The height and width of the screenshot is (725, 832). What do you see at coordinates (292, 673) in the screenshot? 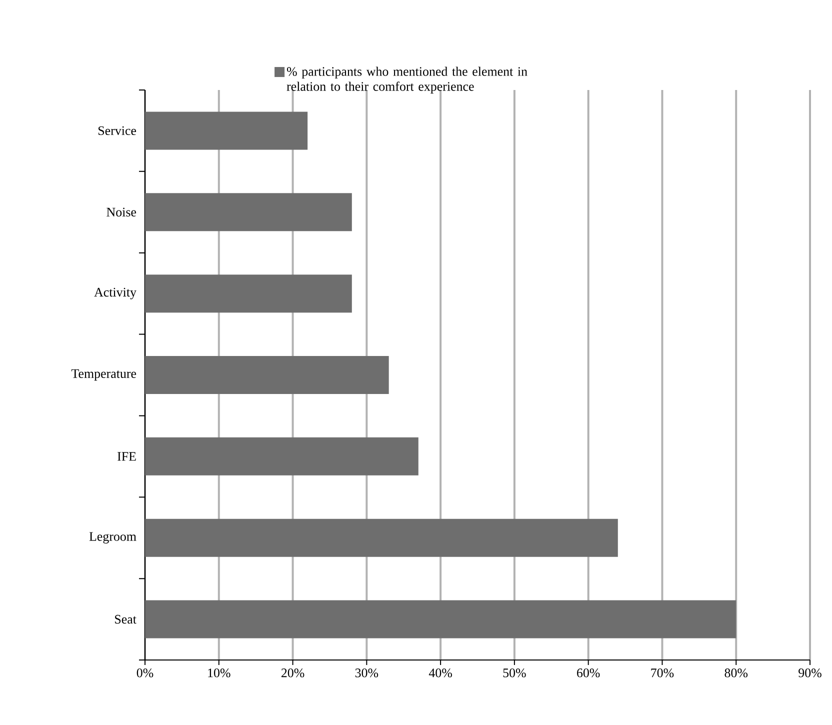
I see `x-tick-label: 20%` at bounding box center [292, 673].